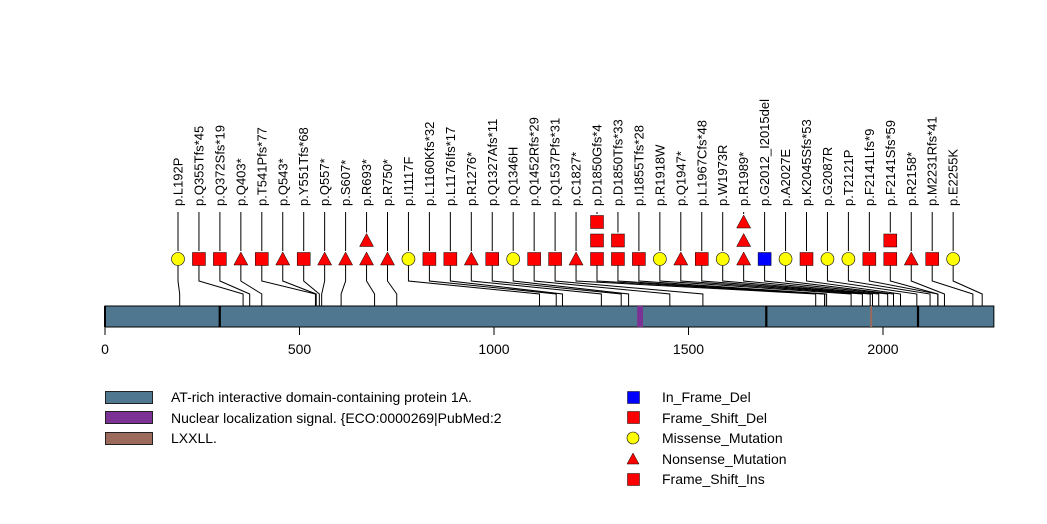 This screenshot has width=1047, height=524. Describe the element at coordinates (722, 175) in the screenshot. I see `mutation-label: p.W1973R` at that location.